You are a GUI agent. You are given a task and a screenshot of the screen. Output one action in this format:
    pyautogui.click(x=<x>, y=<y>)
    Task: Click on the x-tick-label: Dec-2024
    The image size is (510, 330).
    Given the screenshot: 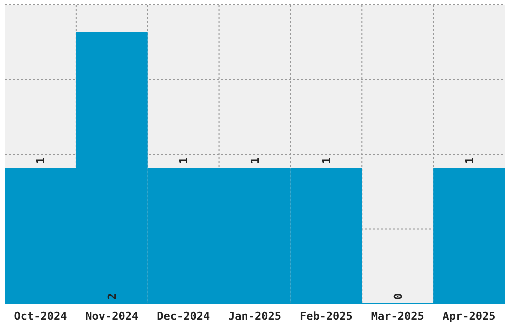 What is the action you would take?
    pyautogui.click(x=183, y=316)
    